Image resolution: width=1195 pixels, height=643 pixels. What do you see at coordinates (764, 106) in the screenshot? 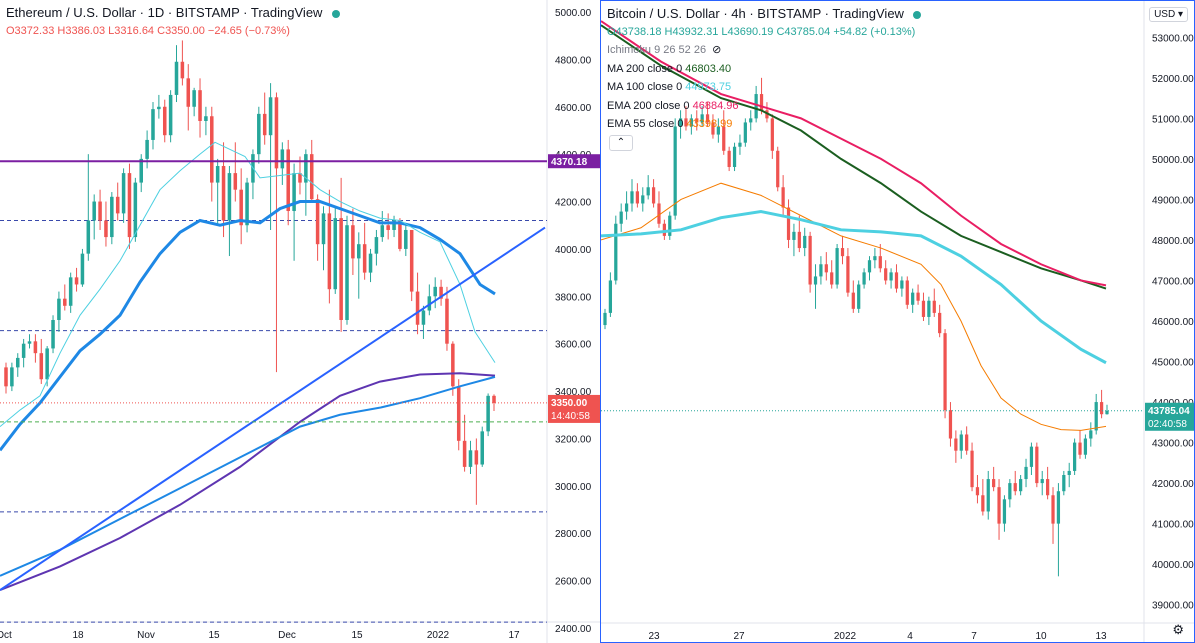
I see `indicator-row: EMA 200 close 0 46884.96` at bounding box center [764, 106].